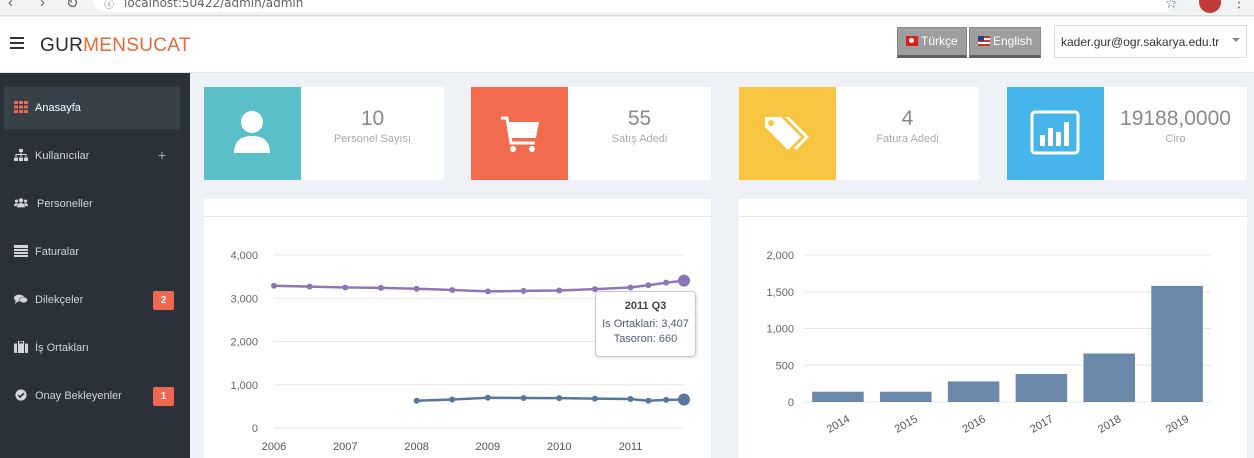 This screenshot has width=1254, height=458. I want to click on y-tick-label: 1,500, so click(780, 293).